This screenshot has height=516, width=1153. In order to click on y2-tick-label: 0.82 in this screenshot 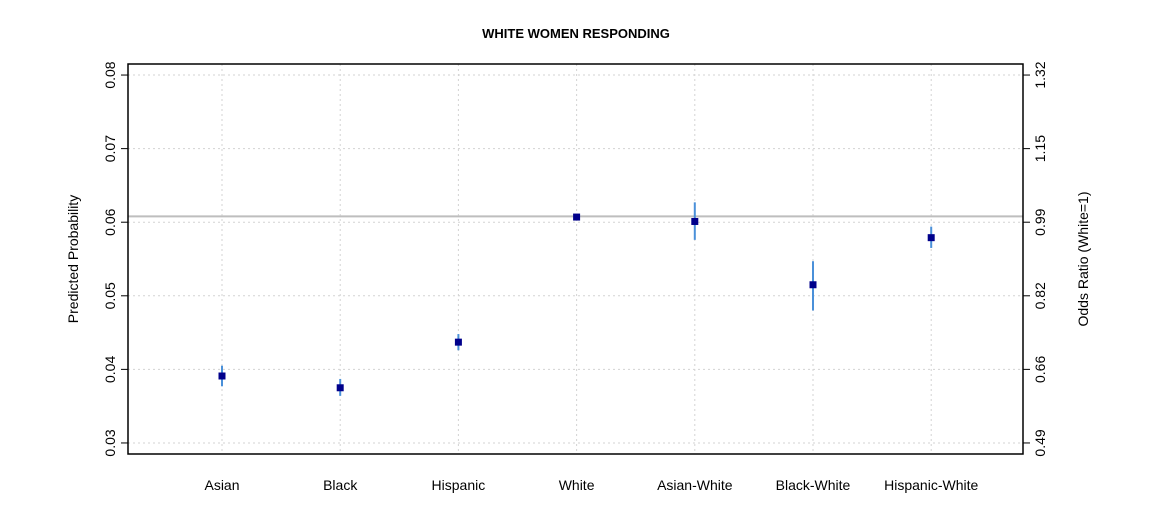, I will do `click(1040, 295)`.